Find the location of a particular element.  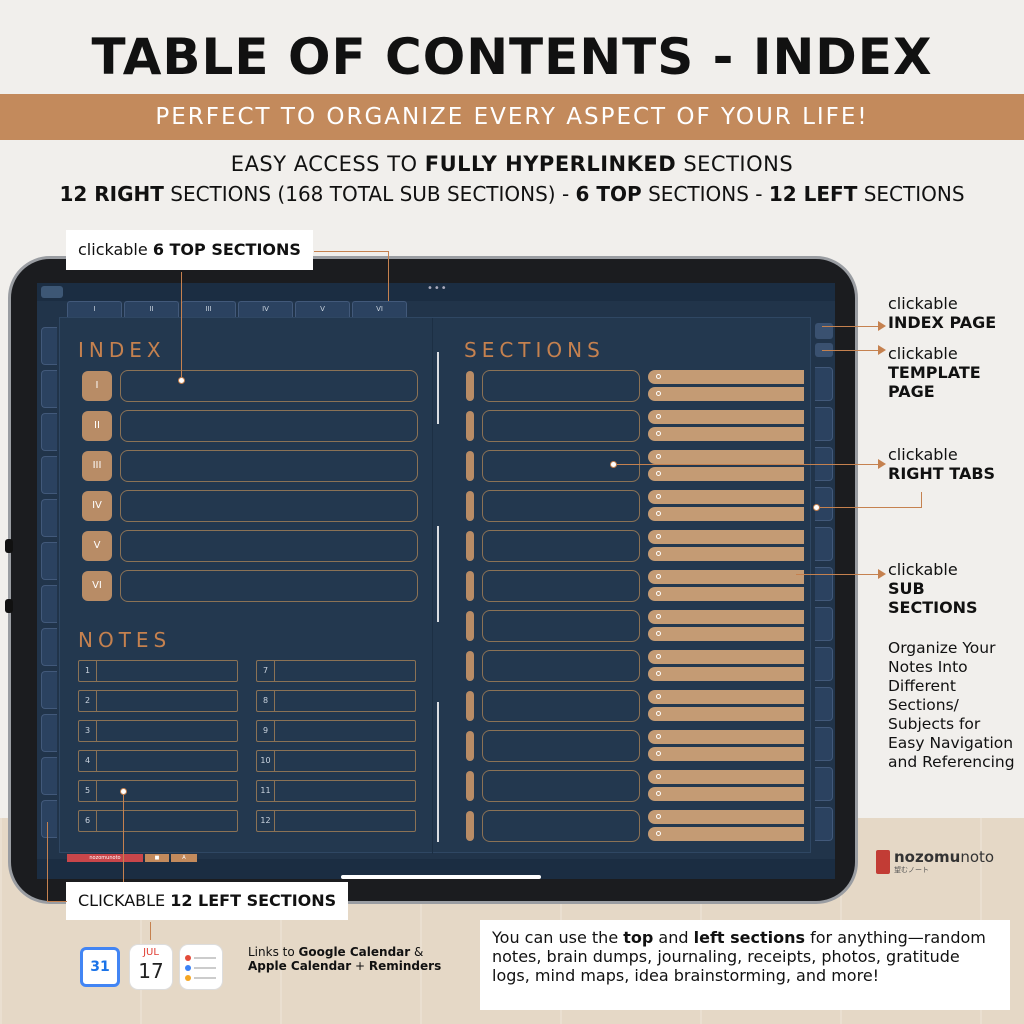

bottom-tab-brand: nozomunoto is located at coordinates (105, 858).